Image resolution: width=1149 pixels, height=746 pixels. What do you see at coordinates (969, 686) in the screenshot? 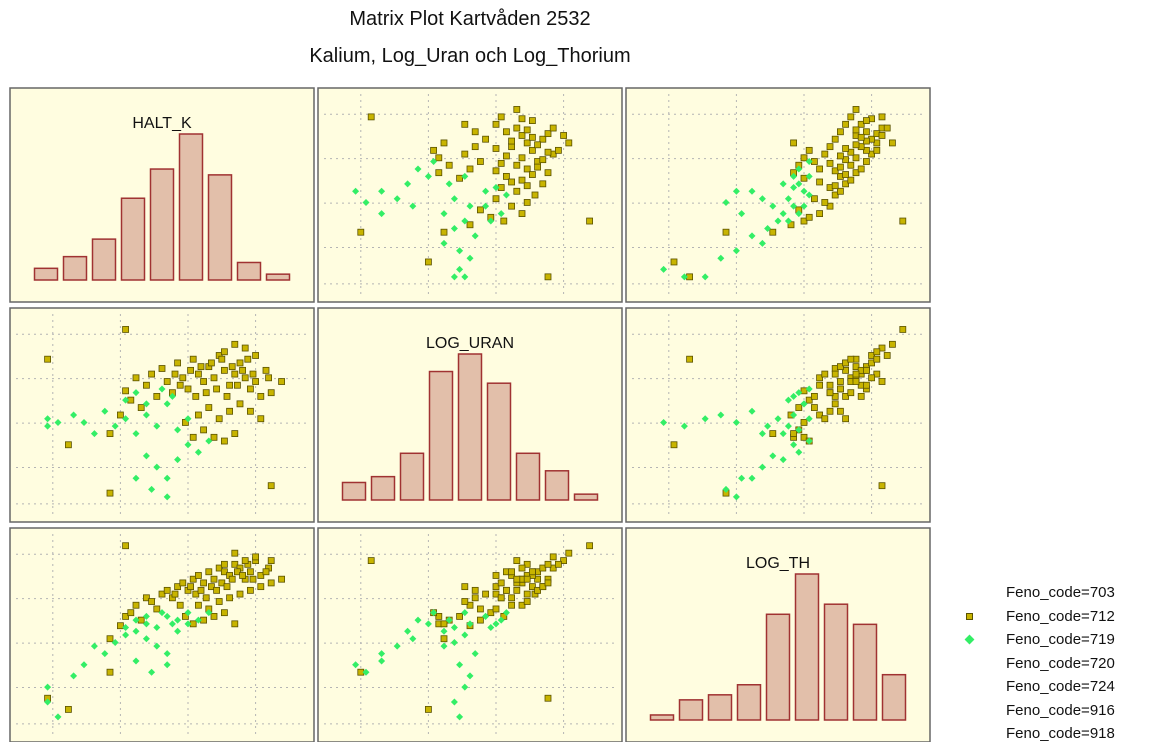
I see `legend-marker` at bounding box center [969, 686].